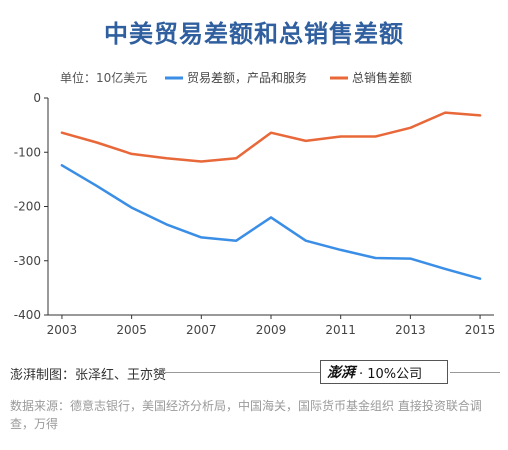  Describe the element at coordinates (271, 330) in the screenshot. I see `x-tick-label: 2009` at that location.